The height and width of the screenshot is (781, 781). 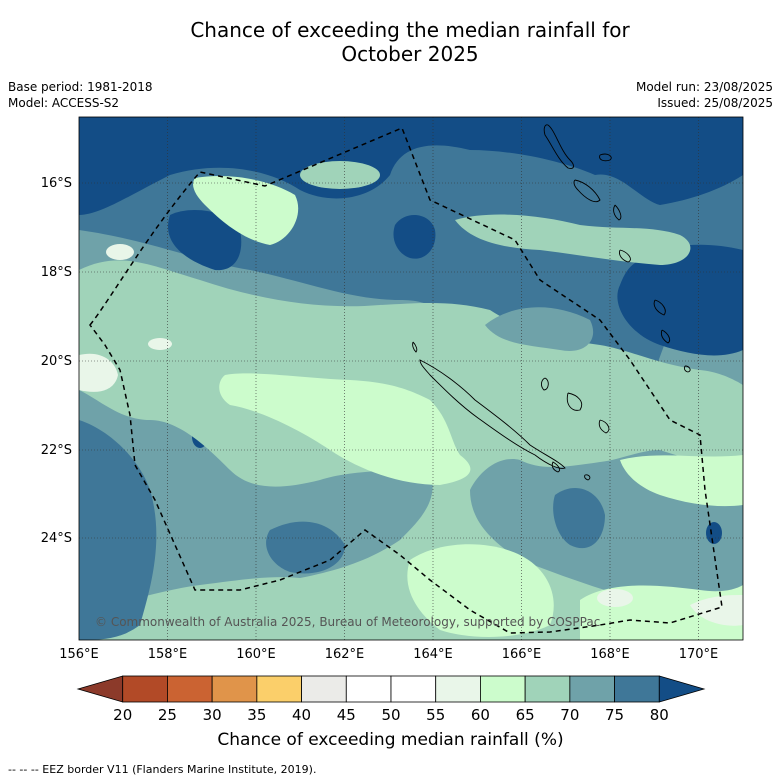 What do you see at coordinates (525, 715) in the screenshot?
I see `colorbar-tick-label: 65` at bounding box center [525, 715].